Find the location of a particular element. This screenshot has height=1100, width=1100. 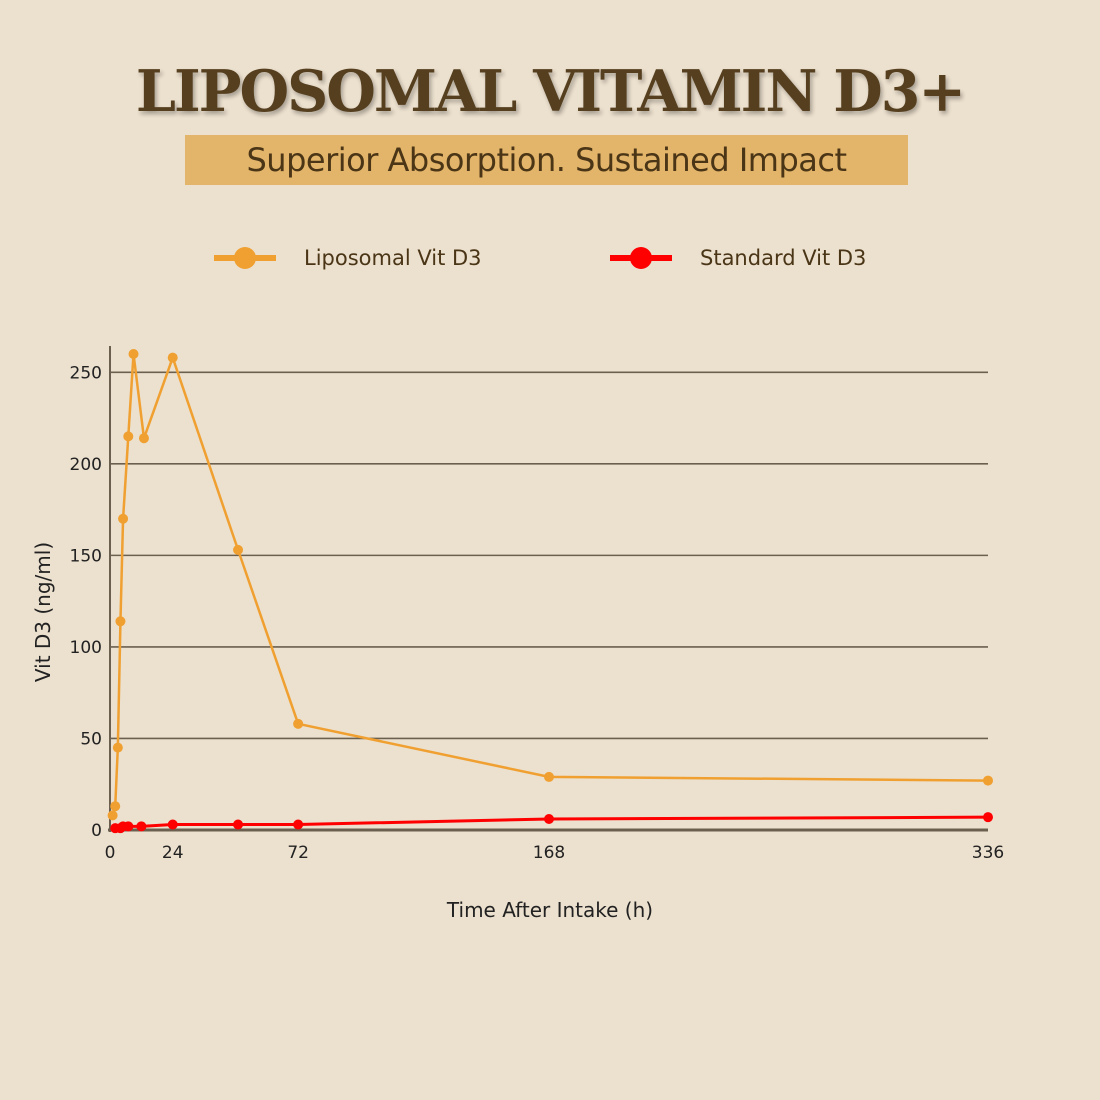

legend-swatch-standard is located at coordinates (641, 258).